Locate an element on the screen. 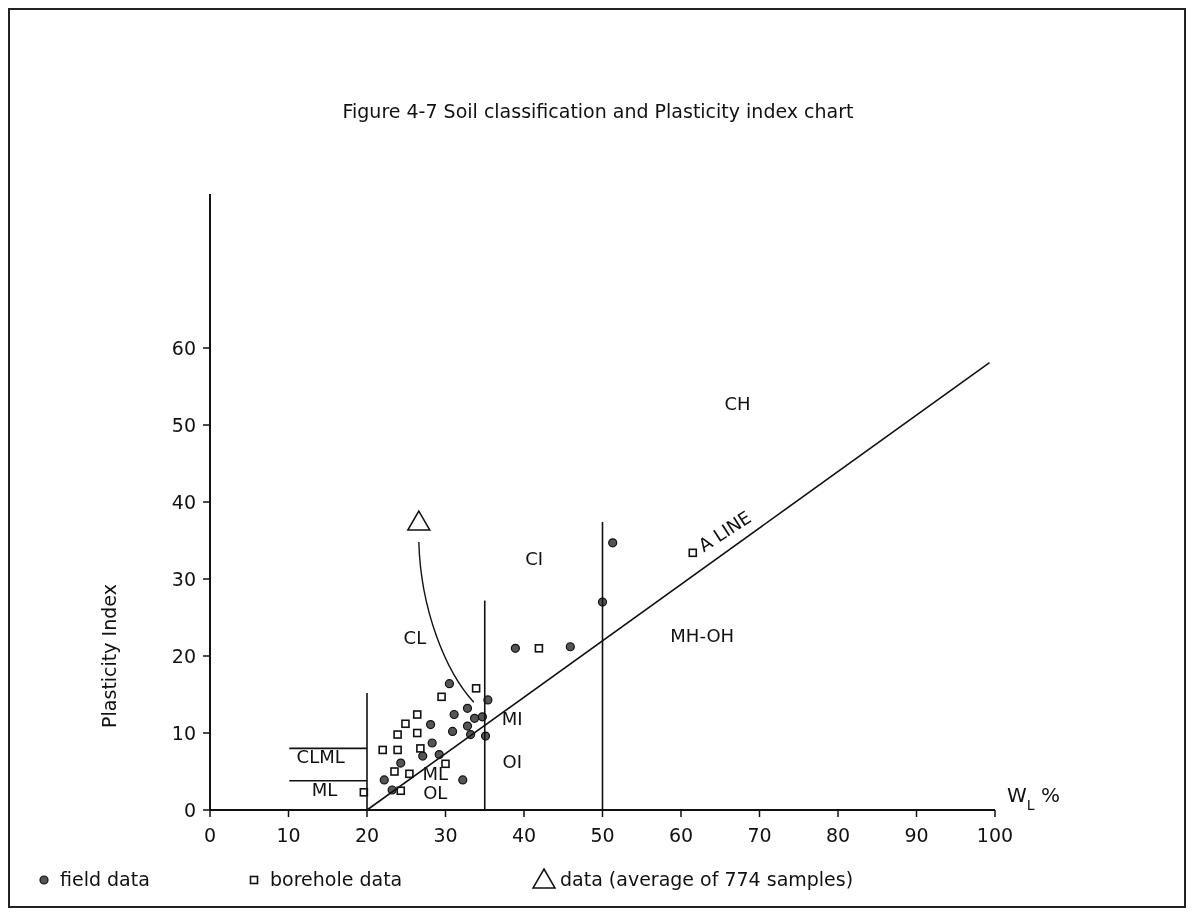 The width and height of the screenshot is (1194, 917). annotation: OI is located at coordinates (512, 761).